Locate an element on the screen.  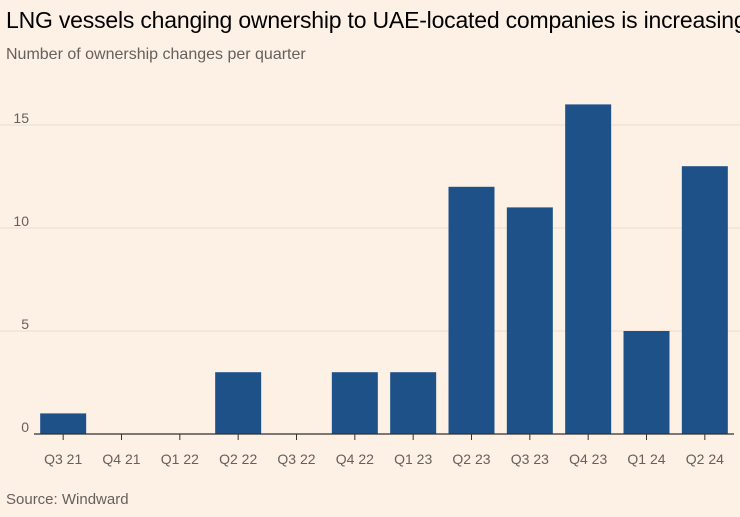
y-tick-label: 15 is located at coordinates (21, 118).